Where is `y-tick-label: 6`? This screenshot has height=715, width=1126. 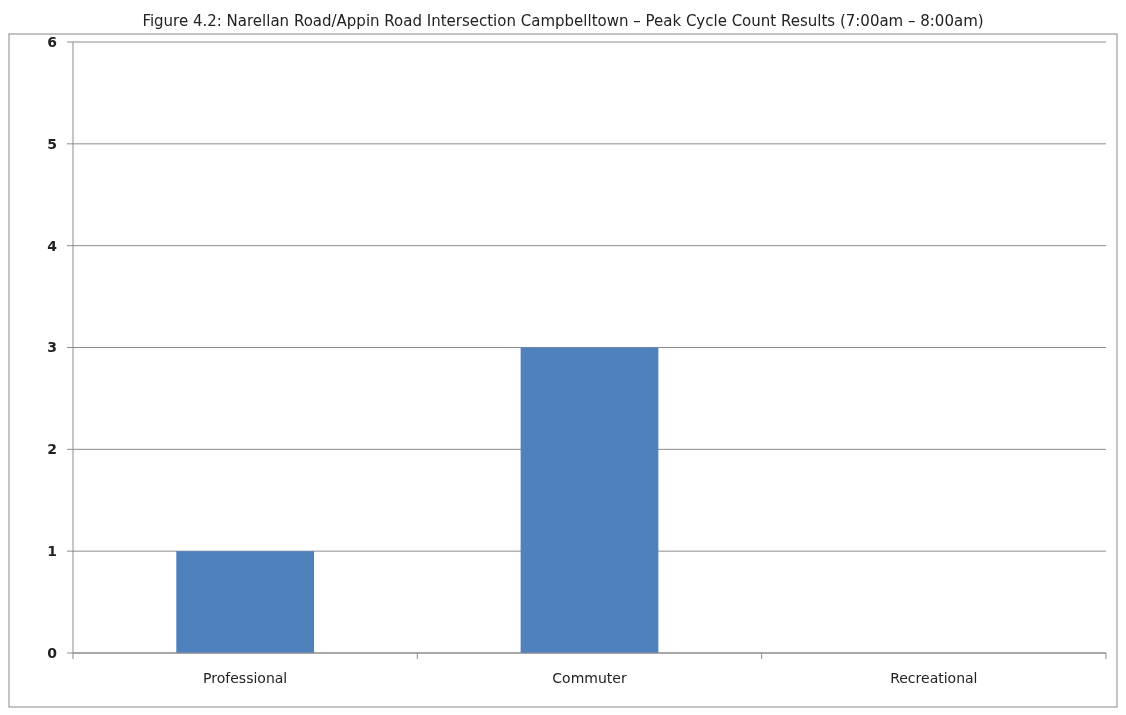 y-tick-label: 6 is located at coordinates (52, 41).